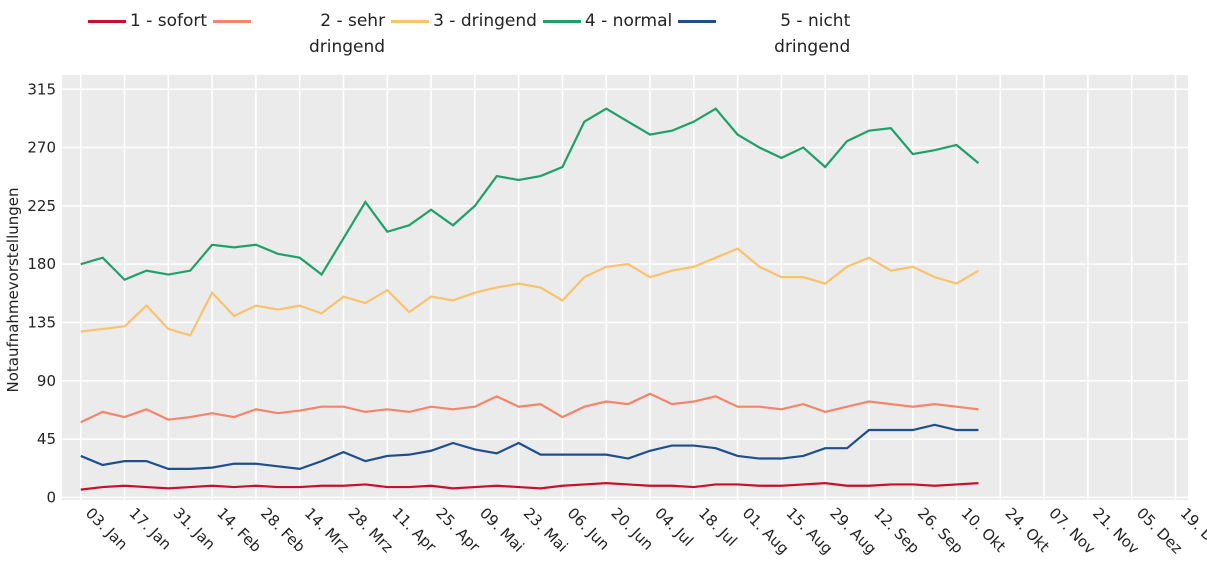 The width and height of the screenshot is (1207, 572). I want to click on x-tick-label: 24. Okt, so click(1028, 530).